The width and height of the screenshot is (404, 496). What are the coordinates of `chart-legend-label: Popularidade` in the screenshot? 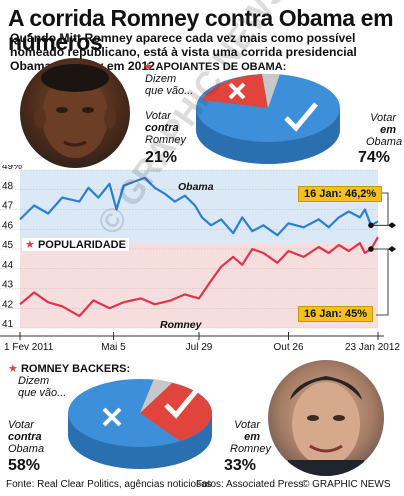 It's located at (81, 245).